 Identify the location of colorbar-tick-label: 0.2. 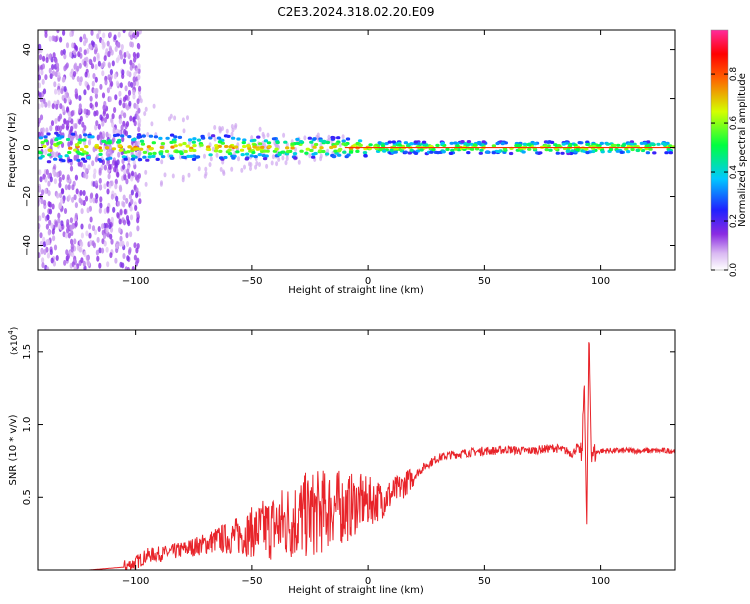
(734, 221).